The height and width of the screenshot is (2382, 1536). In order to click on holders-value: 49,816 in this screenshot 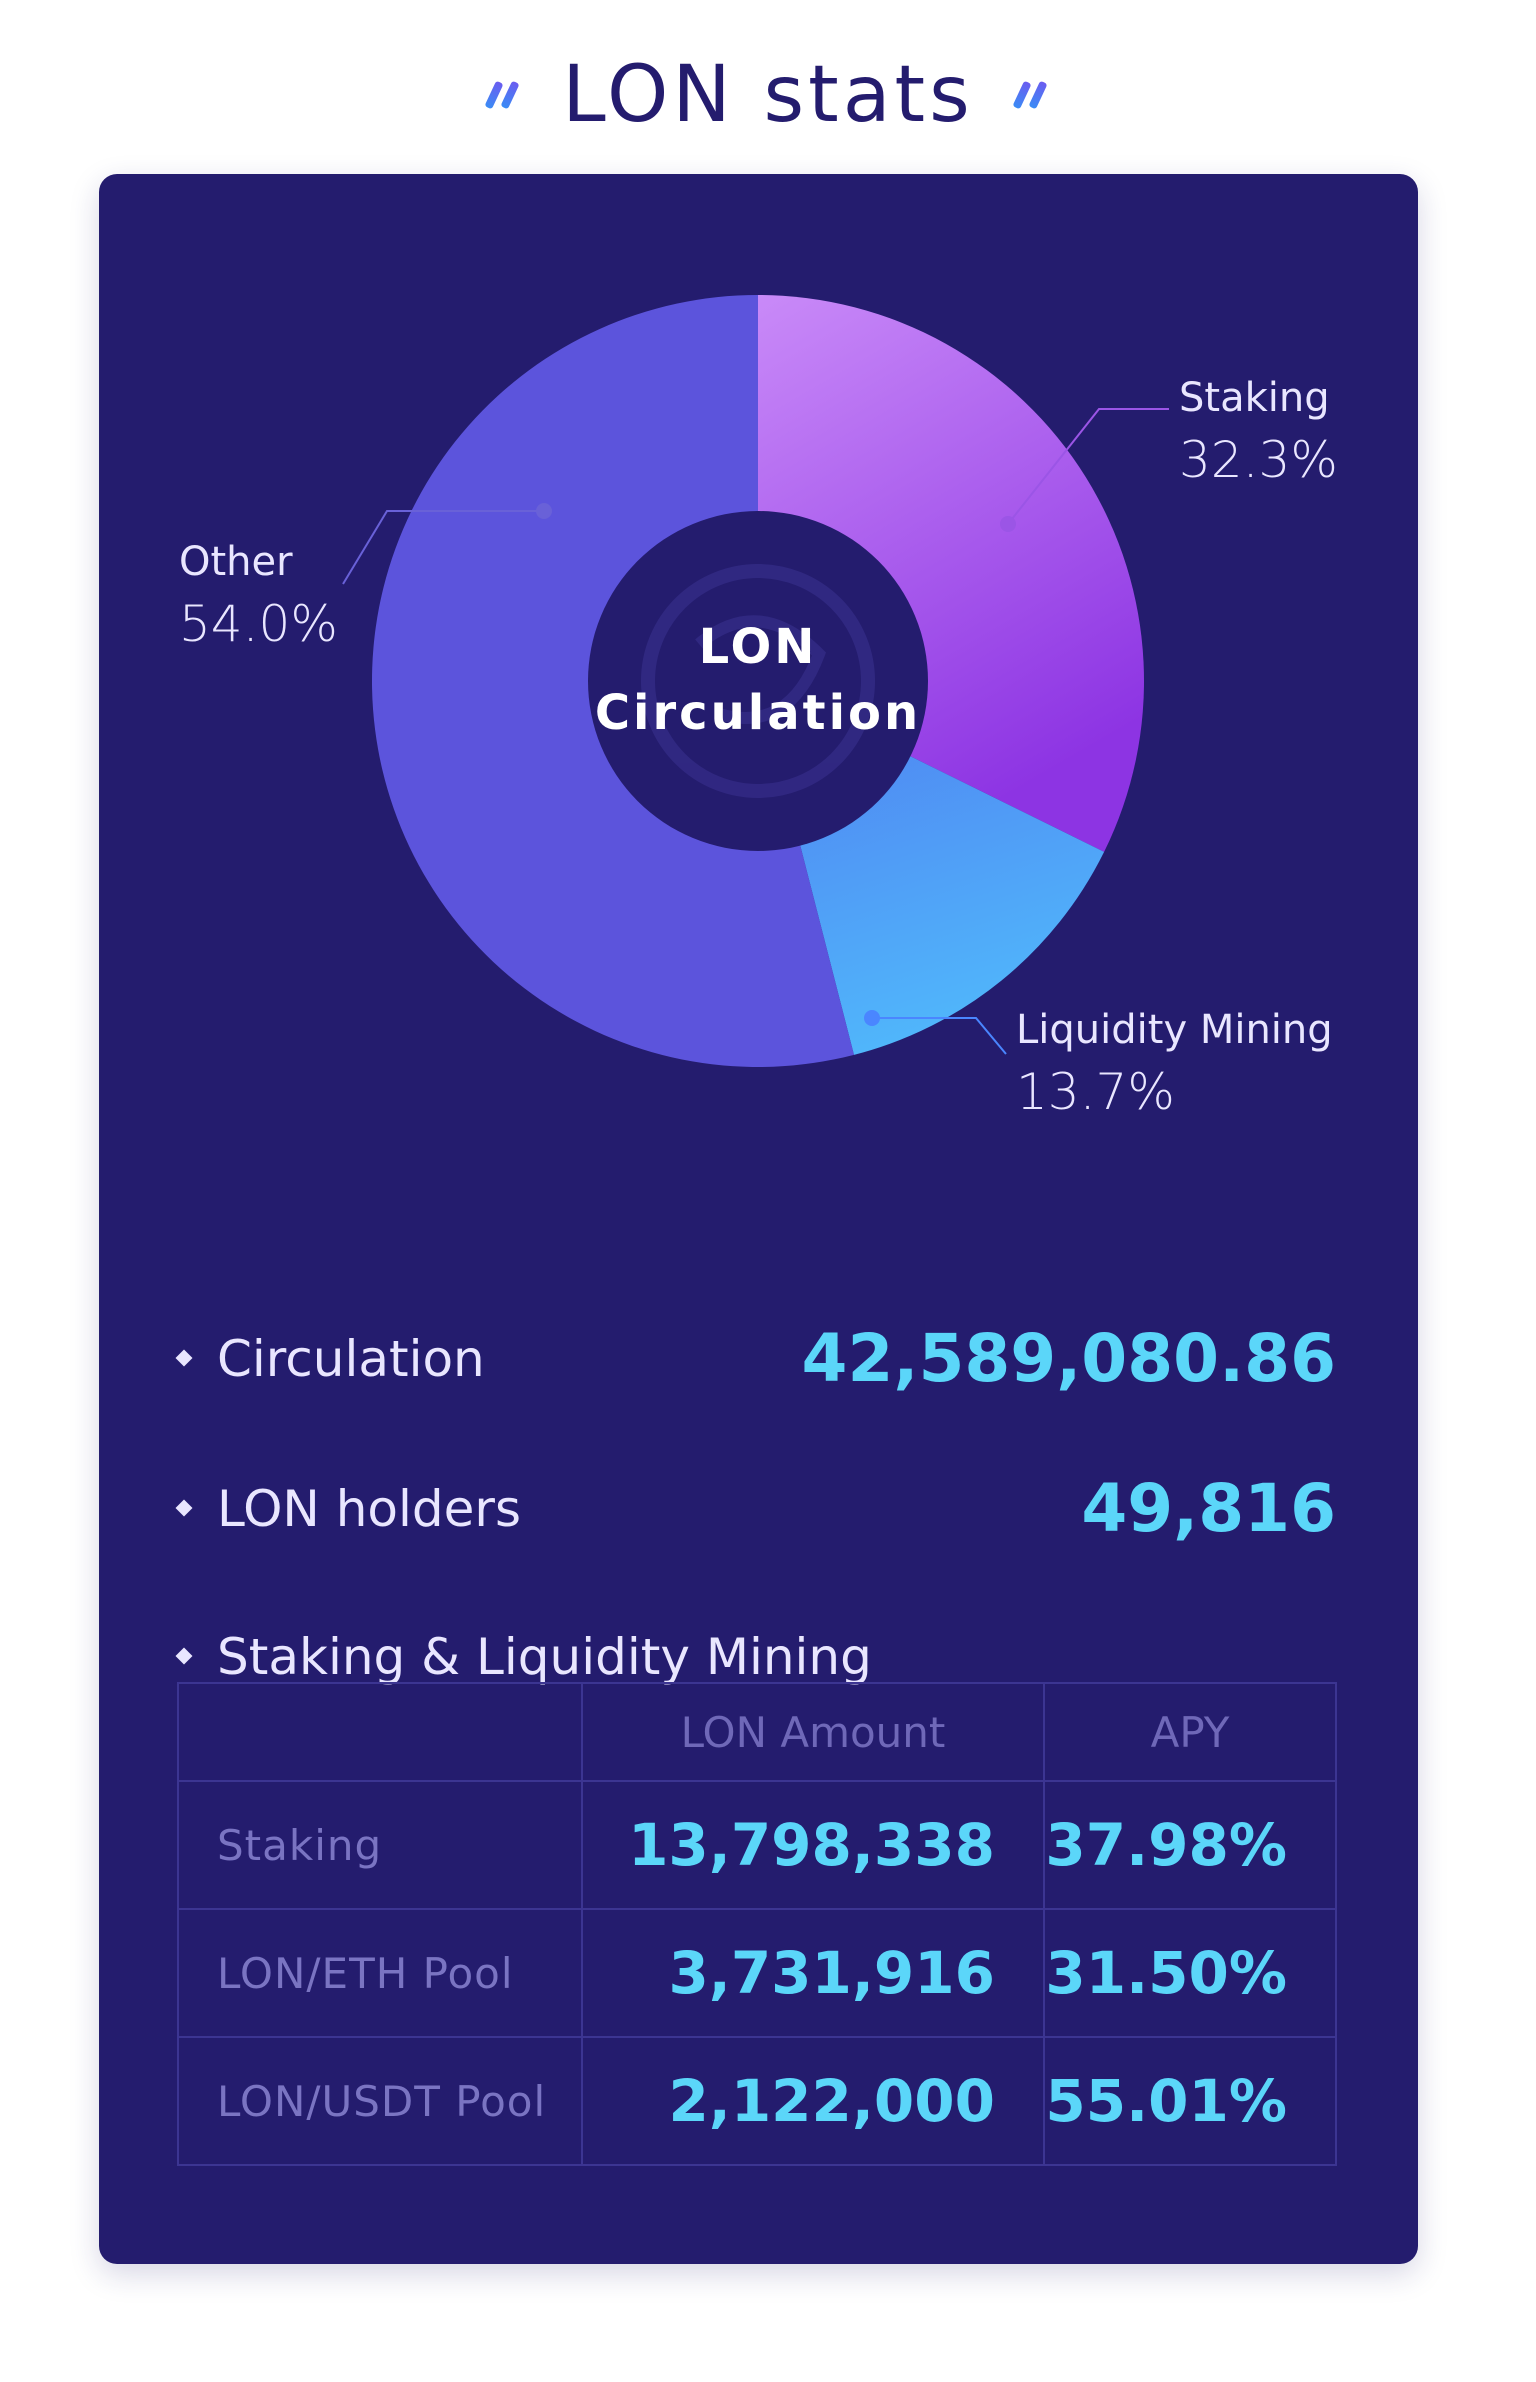, I will do `click(1208, 1508)`.